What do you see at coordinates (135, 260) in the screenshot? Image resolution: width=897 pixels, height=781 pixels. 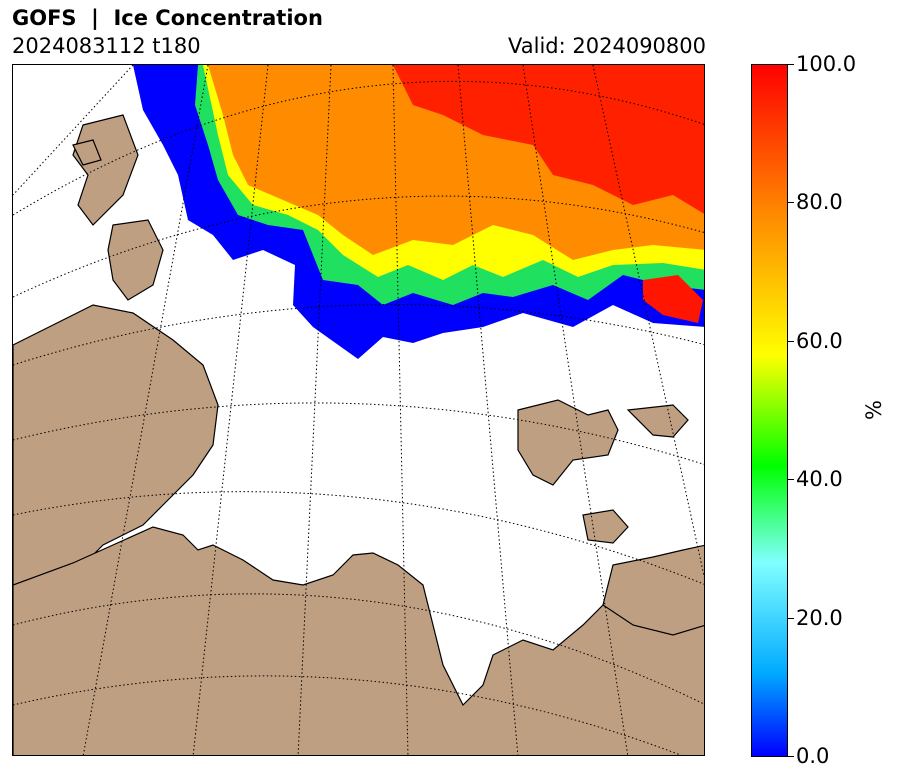 I see `land-nordaustlandet` at bounding box center [135, 260].